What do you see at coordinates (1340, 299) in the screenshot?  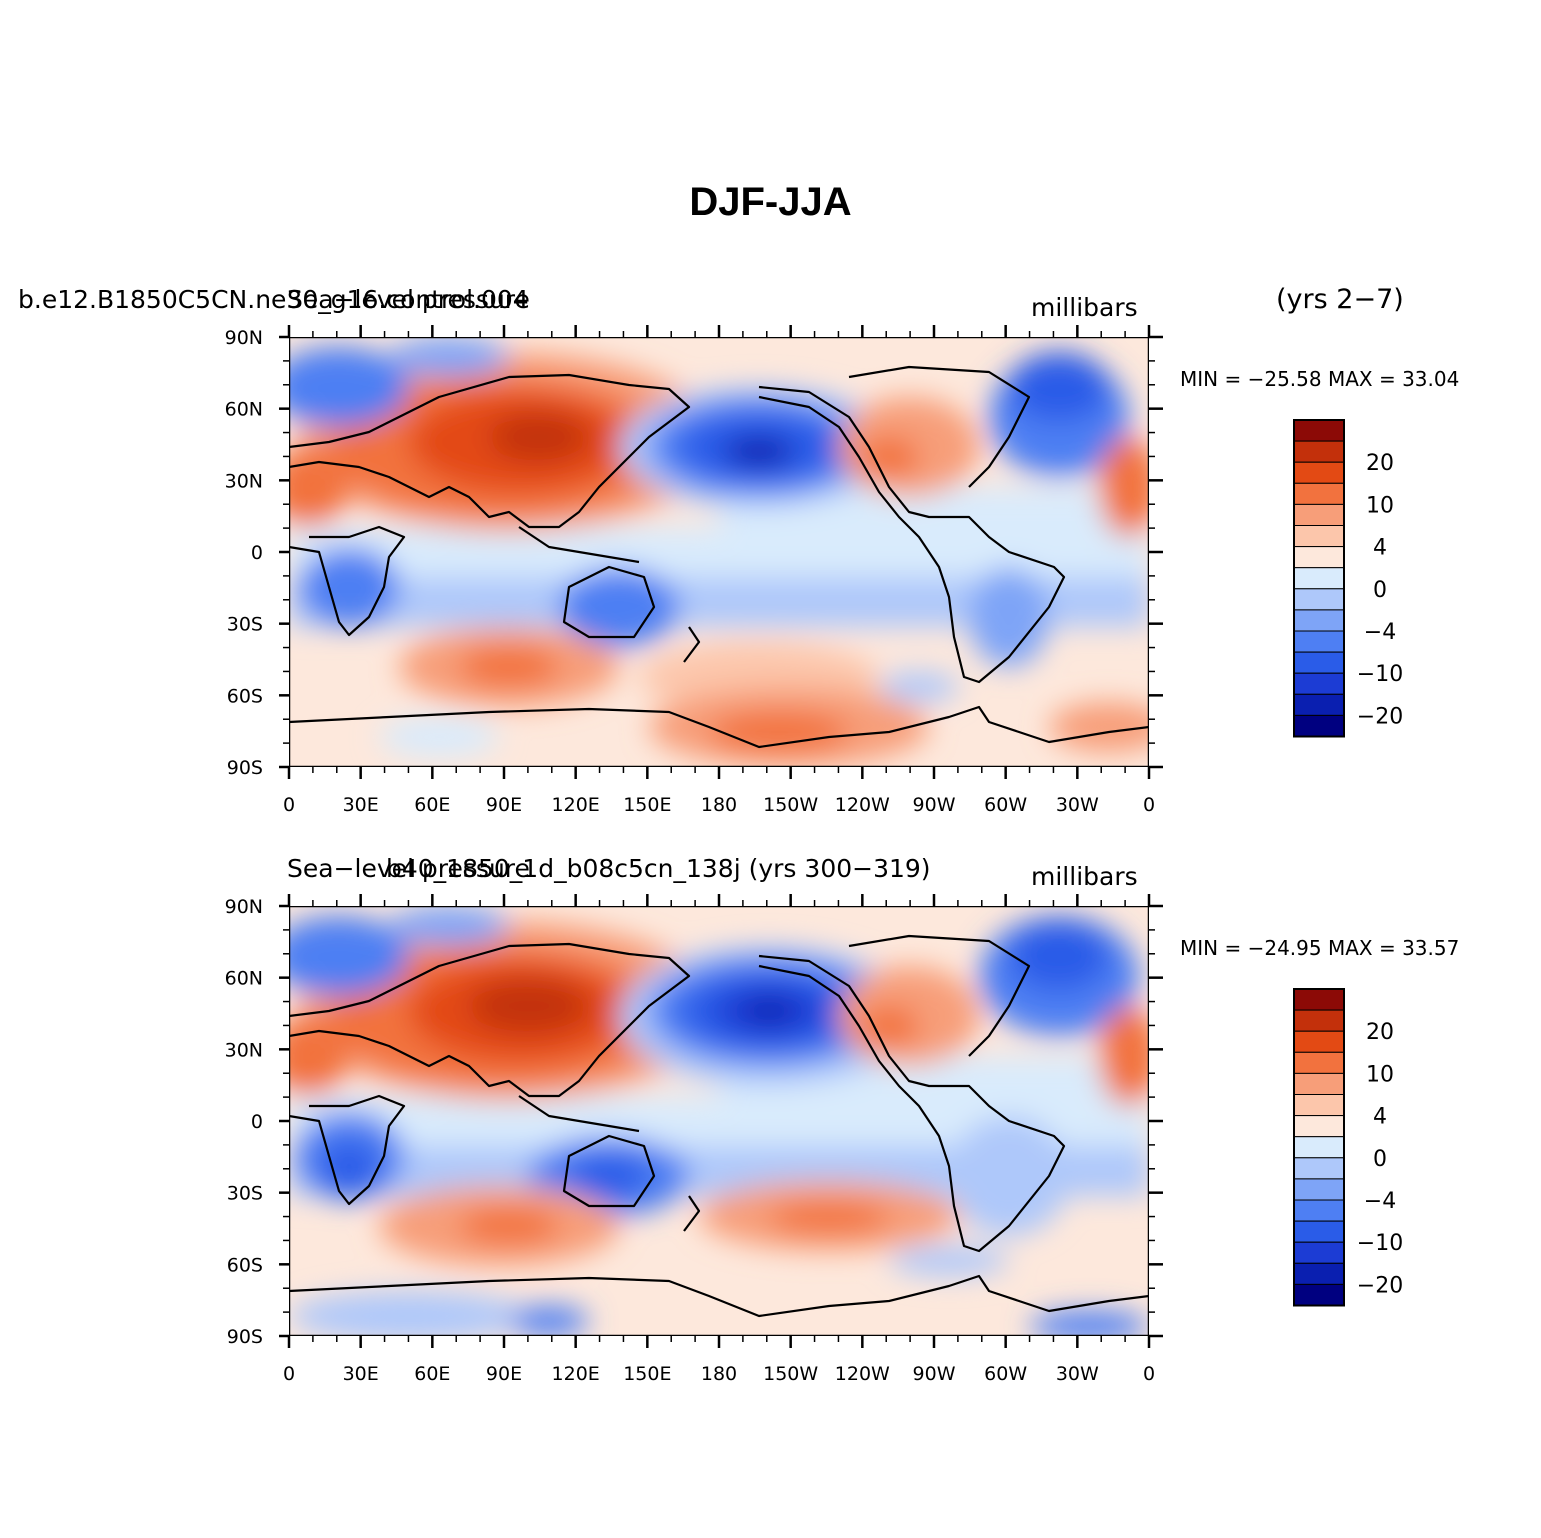 I see `panel1-years: (yrs 2−7)` at bounding box center [1340, 299].